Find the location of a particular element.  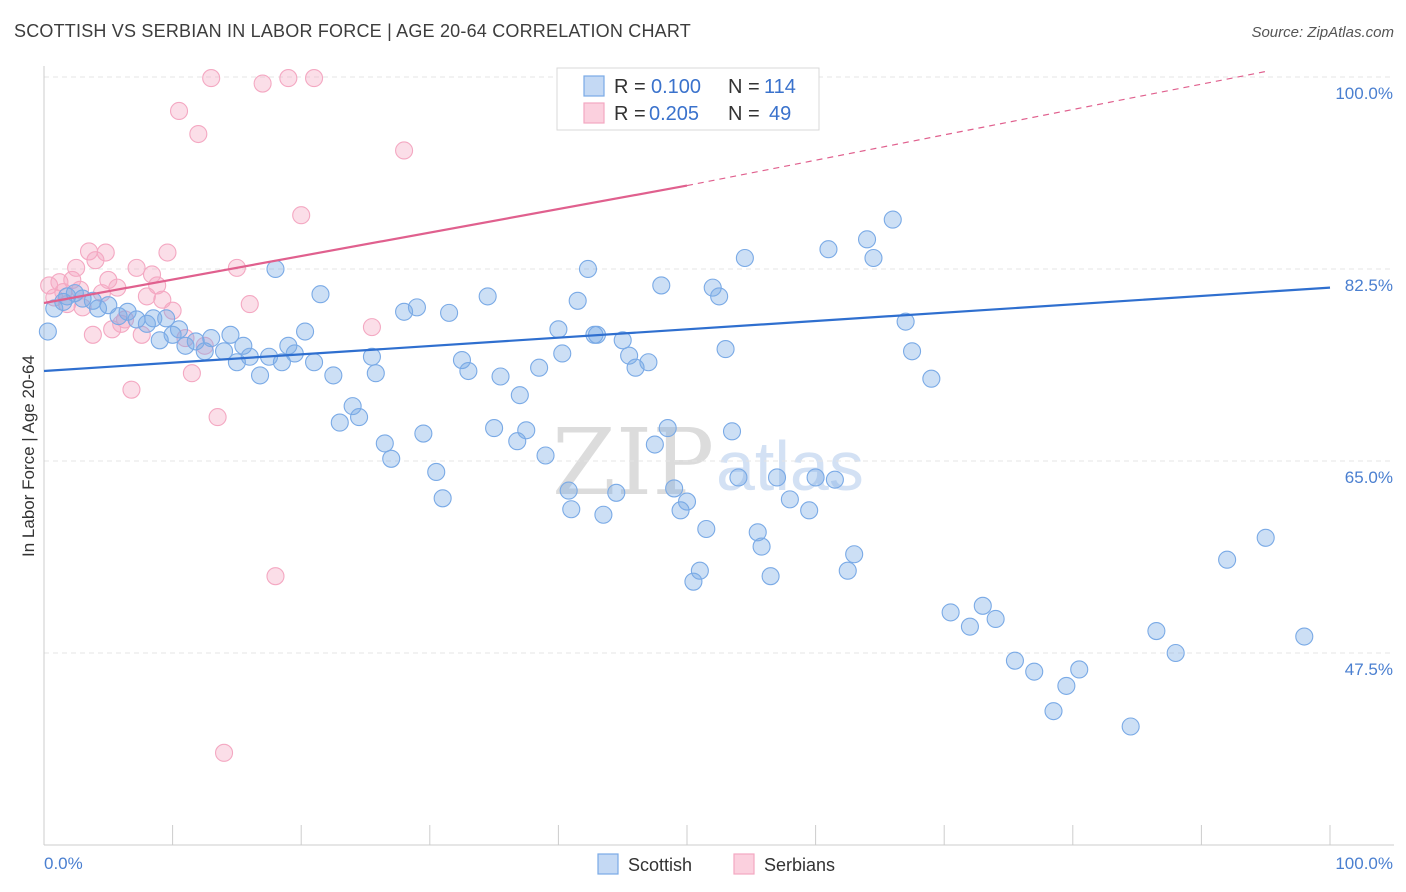

watermark-atlas: atlas is located at coordinates (790, 466).